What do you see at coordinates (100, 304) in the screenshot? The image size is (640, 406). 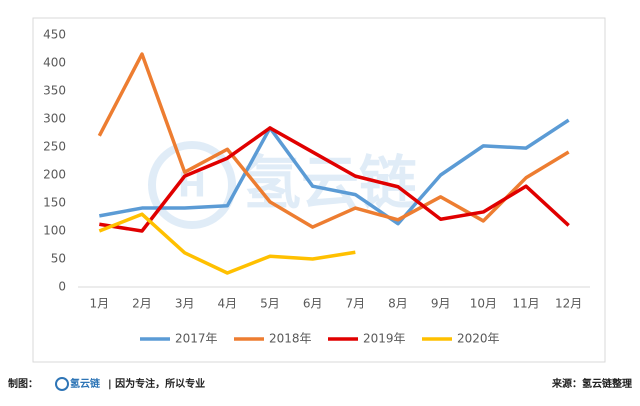 I see `x-tick-label: 1月` at bounding box center [100, 304].